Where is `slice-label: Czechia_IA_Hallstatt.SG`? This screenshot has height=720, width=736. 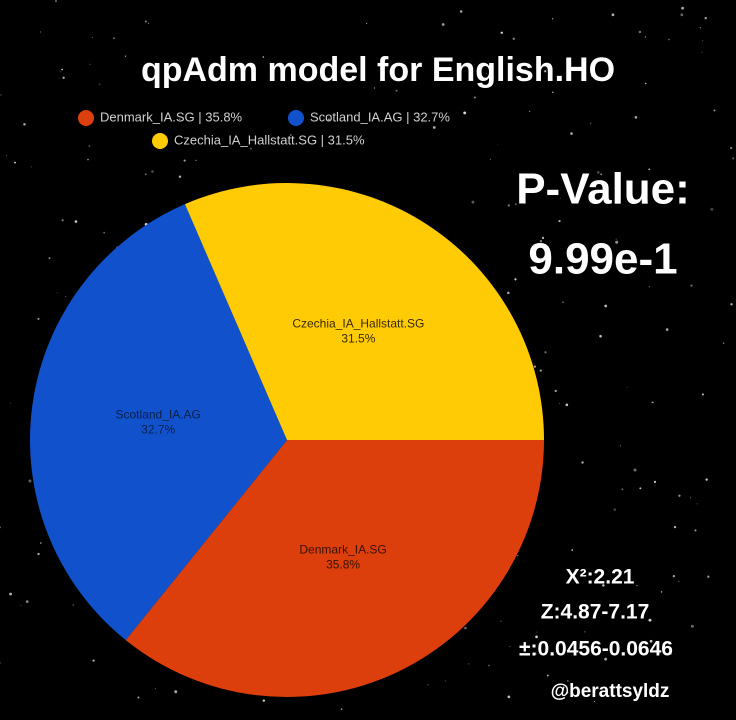
slice-label: Czechia_IA_Hallstatt.SG is located at coordinates (358, 324).